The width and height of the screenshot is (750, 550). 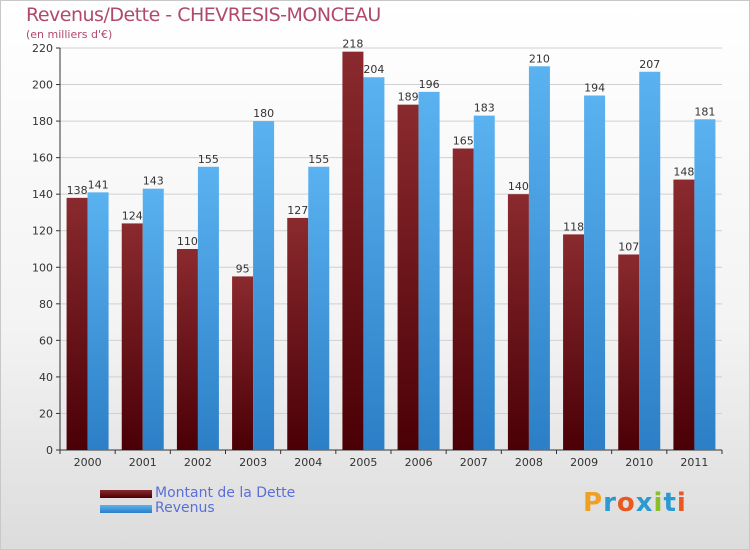 What do you see at coordinates (126, 494) in the screenshot?
I see `legend-swatch-debt` at bounding box center [126, 494].